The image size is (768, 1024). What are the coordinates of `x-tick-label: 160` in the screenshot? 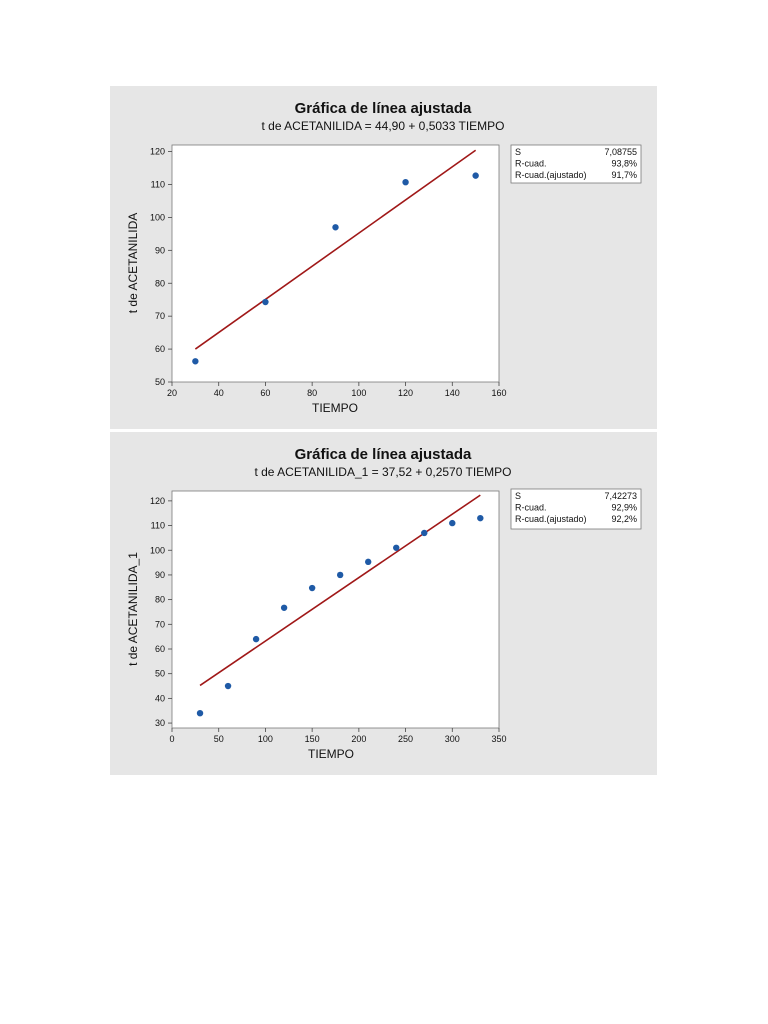 It's located at (498, 393).